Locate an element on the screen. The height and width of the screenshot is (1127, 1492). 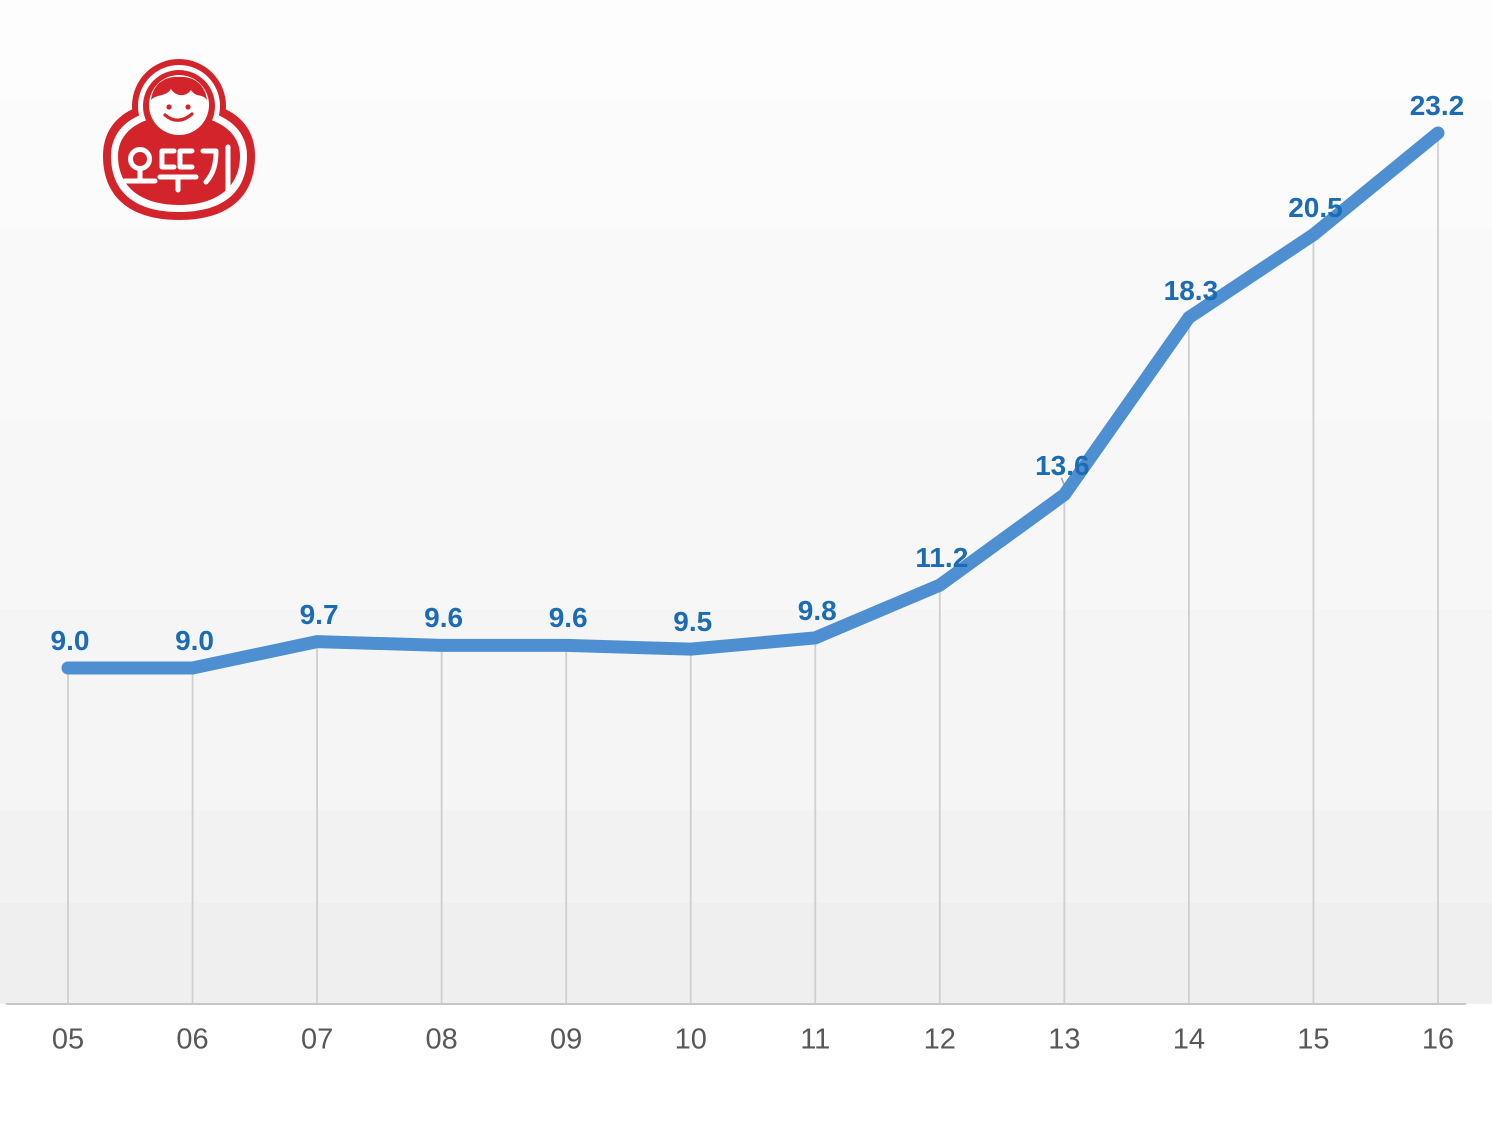
x-axis-label: 09 is located at coordinates (566, 1039).